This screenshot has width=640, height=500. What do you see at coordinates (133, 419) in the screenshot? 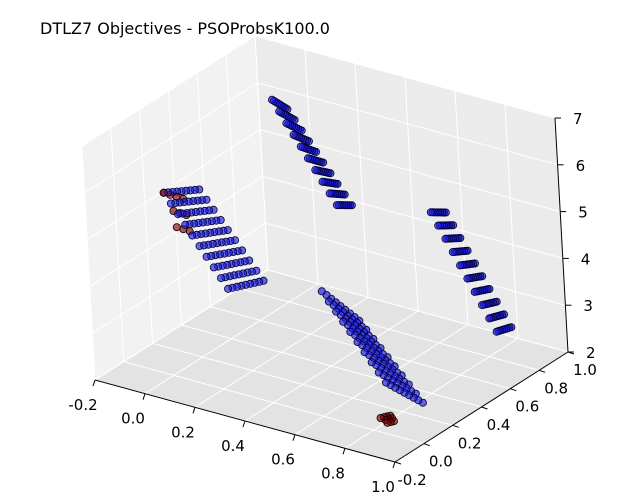
I see `x-tick-label: 0.0` at bounding box center [133, 419].